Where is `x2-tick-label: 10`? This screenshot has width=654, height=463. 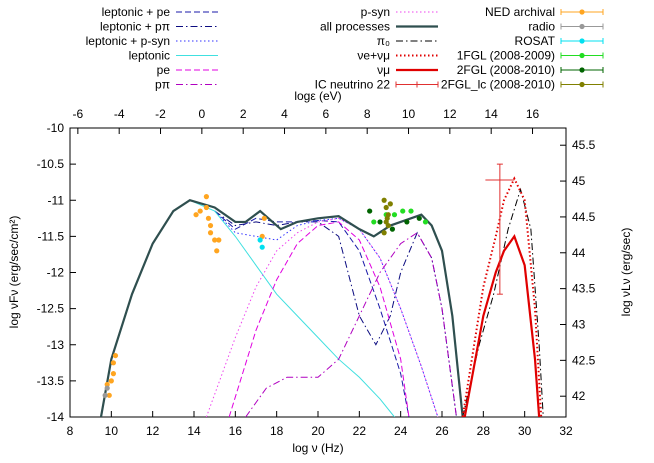
x2-tick-label: 10 is located at coordinates (409, 114).